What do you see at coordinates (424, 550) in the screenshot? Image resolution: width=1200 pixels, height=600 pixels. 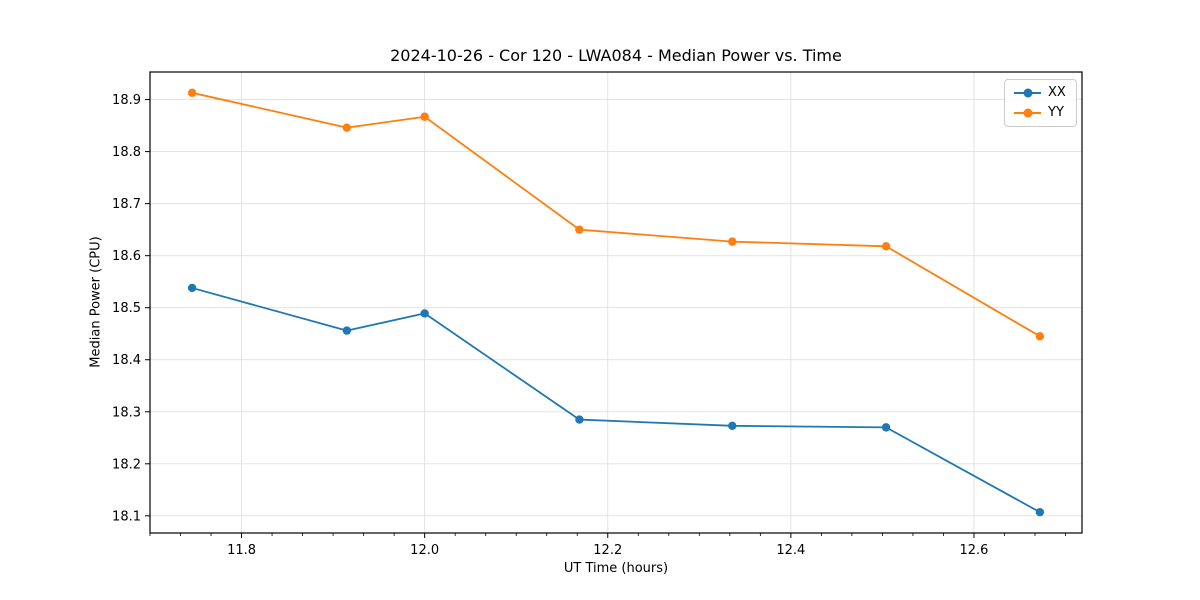 I see `x-tick-label: 12.0` at bounding box center [424, 550].